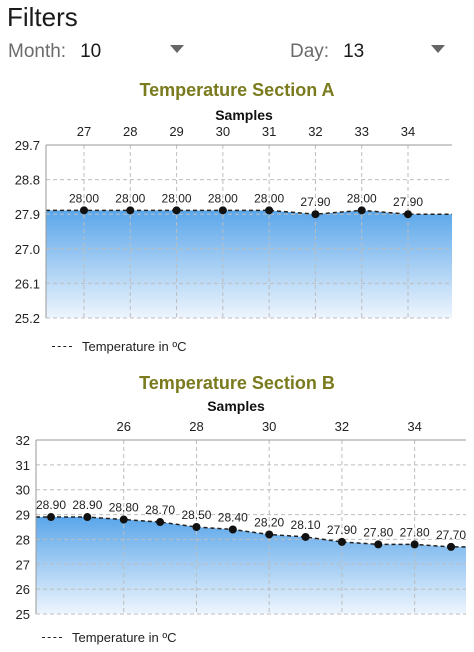 The height and width of the screenshot is (652, 474). I want to click on x-tick-label: 31, so click(269, 131).